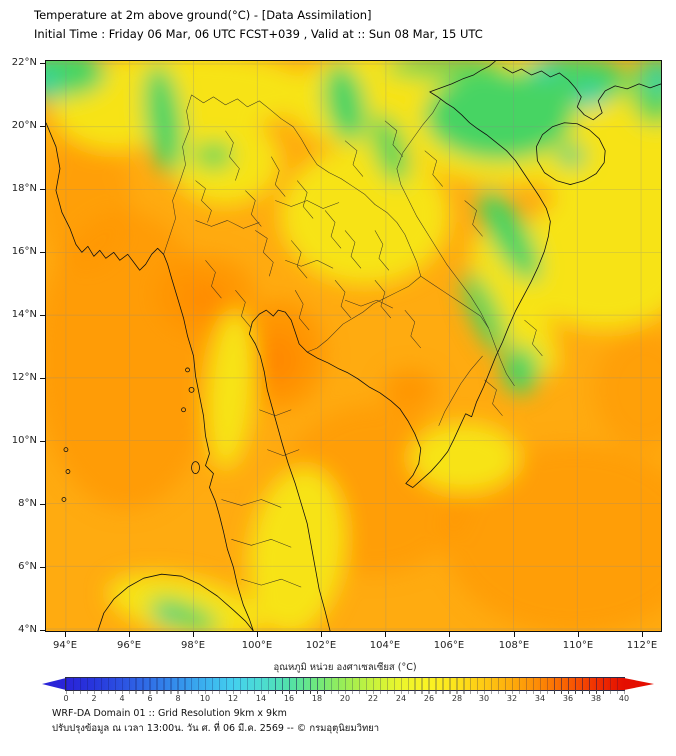 The image size is (676, 756). I want to click on colorbar-tick-label: 22, so click(373, 698).